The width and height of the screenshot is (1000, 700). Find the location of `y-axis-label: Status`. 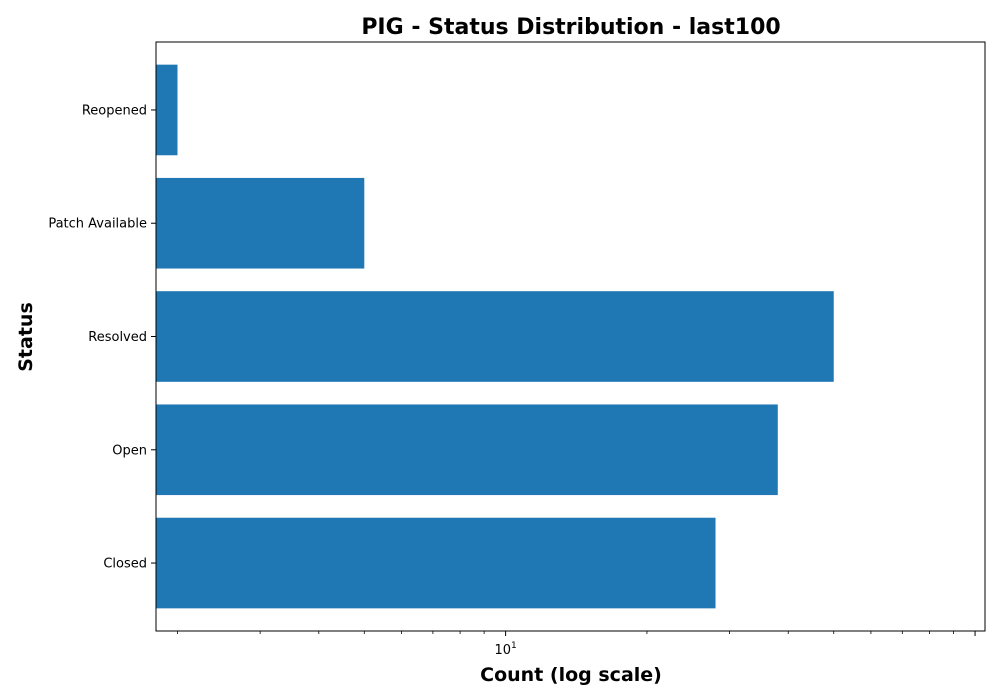

y-axis-label: Status is located at coordinates (26, 337).